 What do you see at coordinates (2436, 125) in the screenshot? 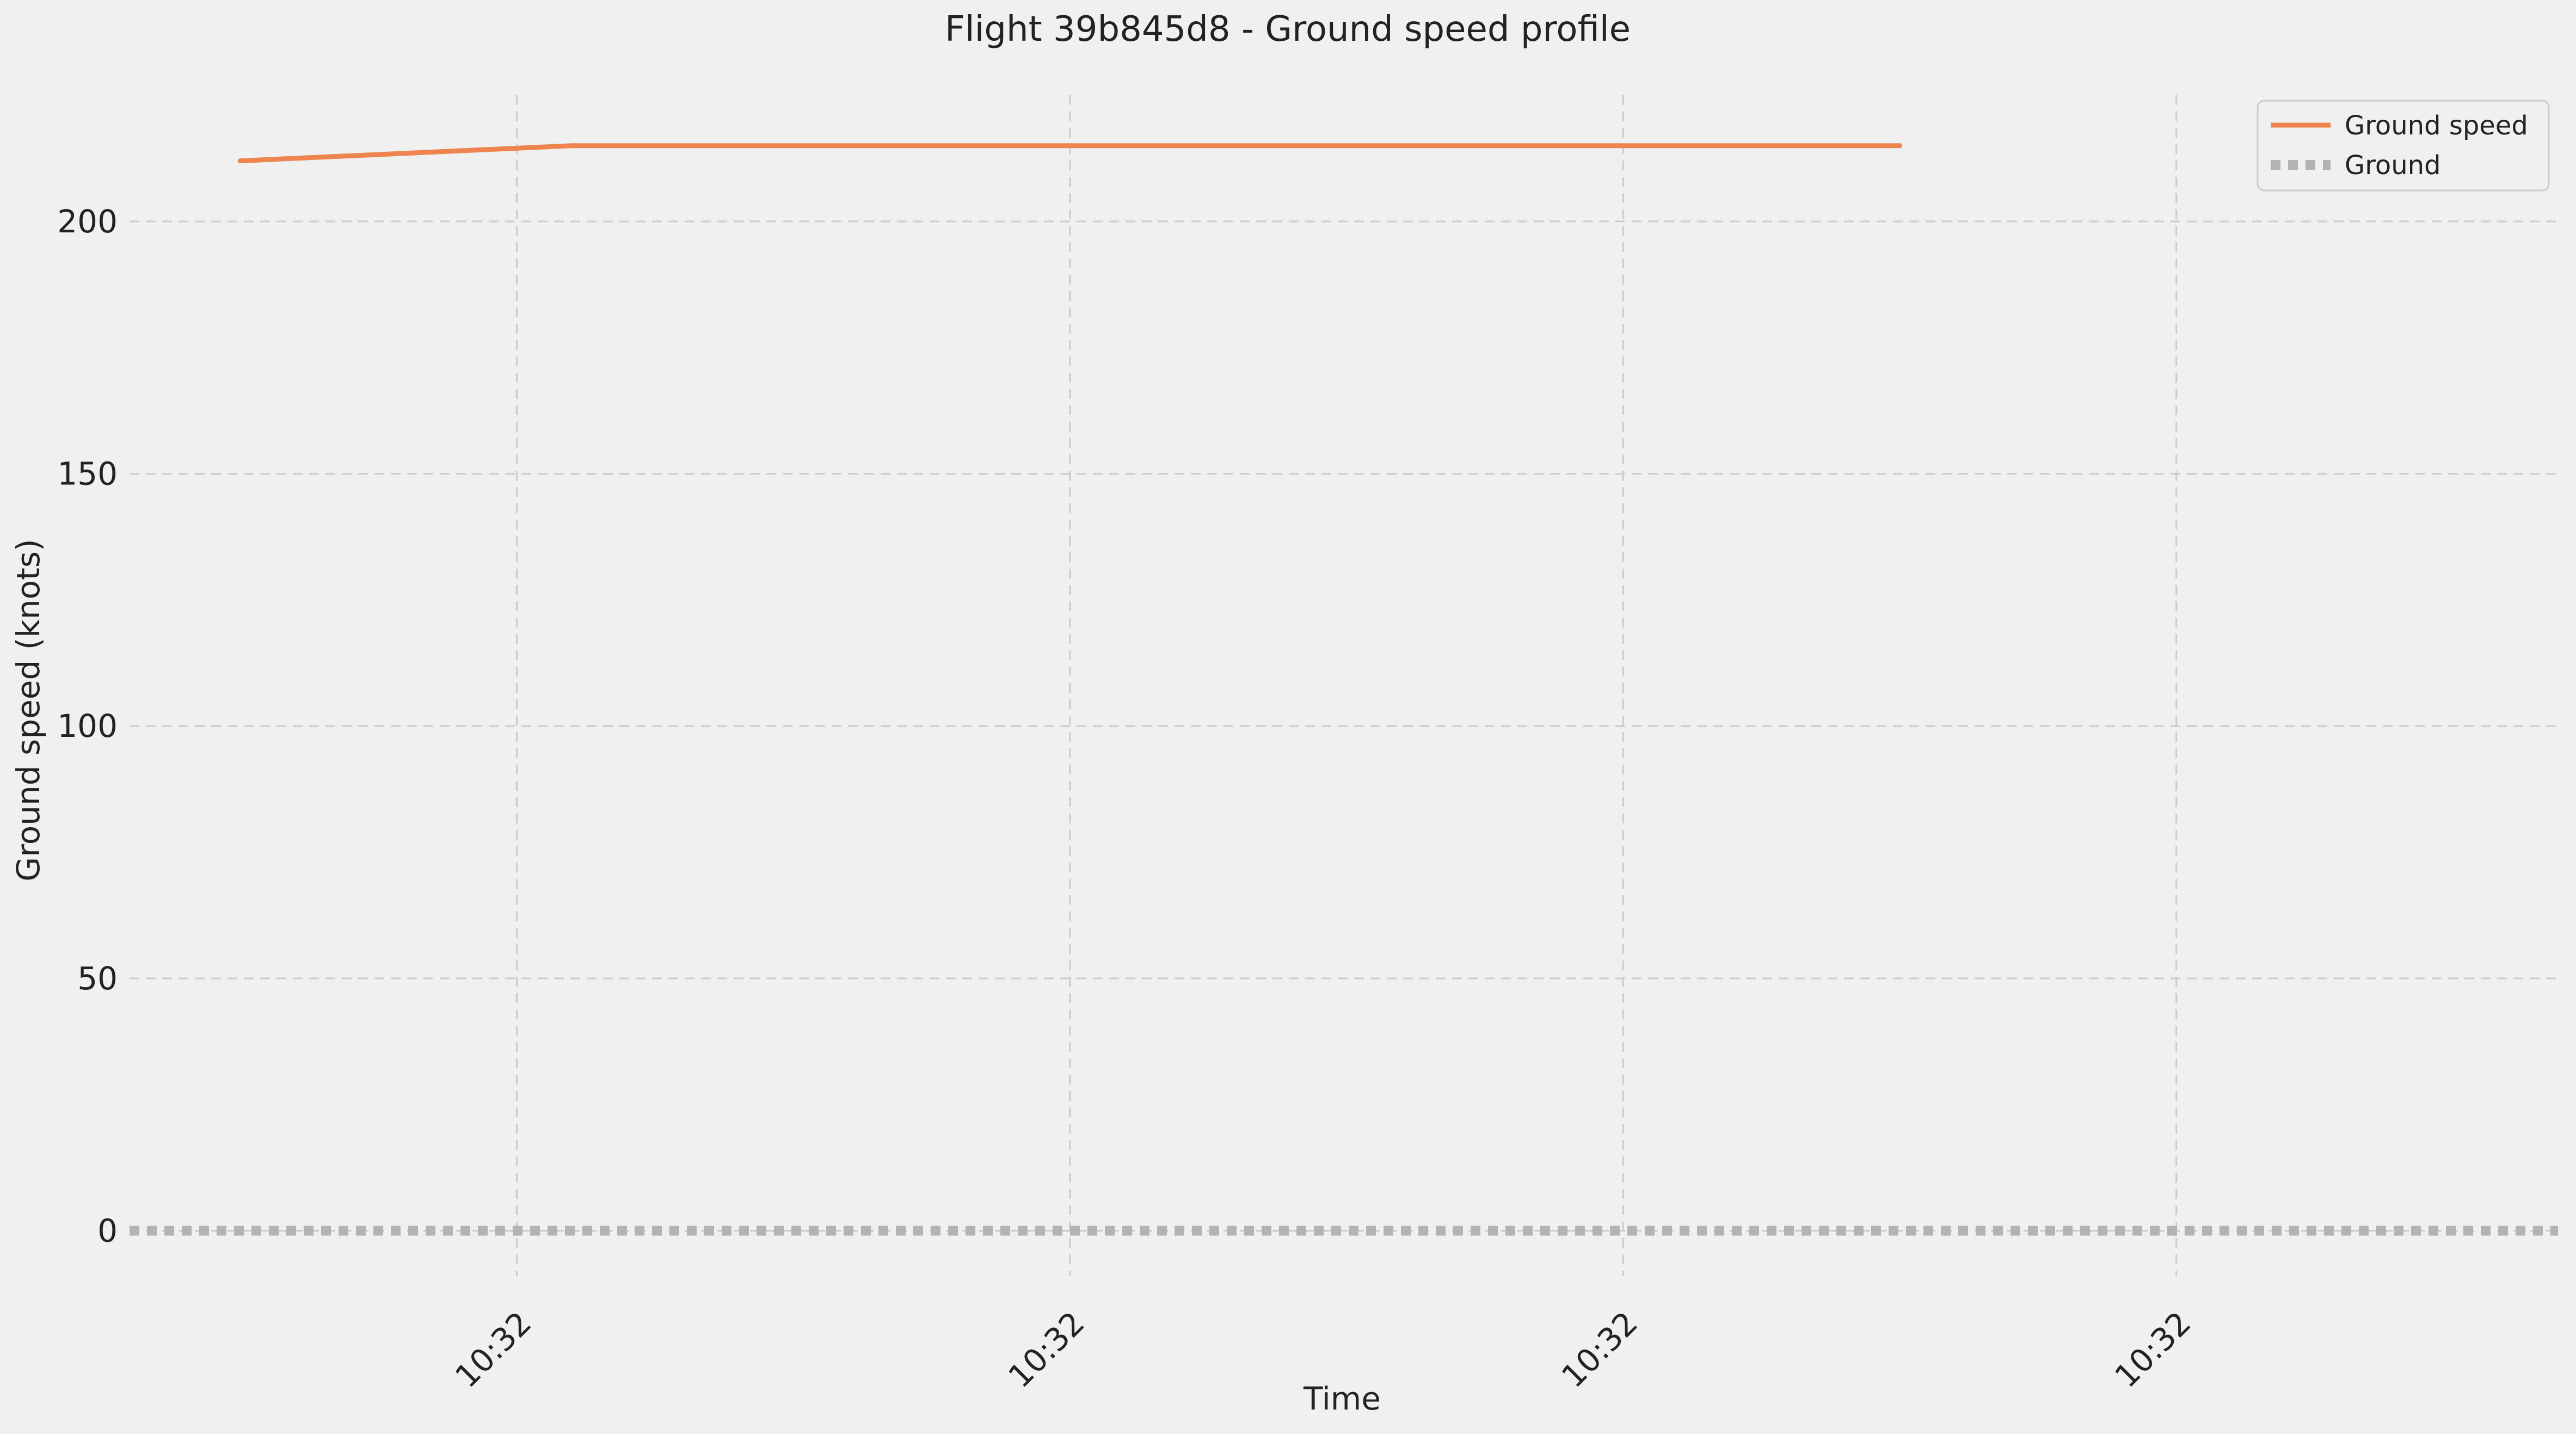
I see `legend-label-ground-speed: Ground speed` at bounding box center [2436, 125].